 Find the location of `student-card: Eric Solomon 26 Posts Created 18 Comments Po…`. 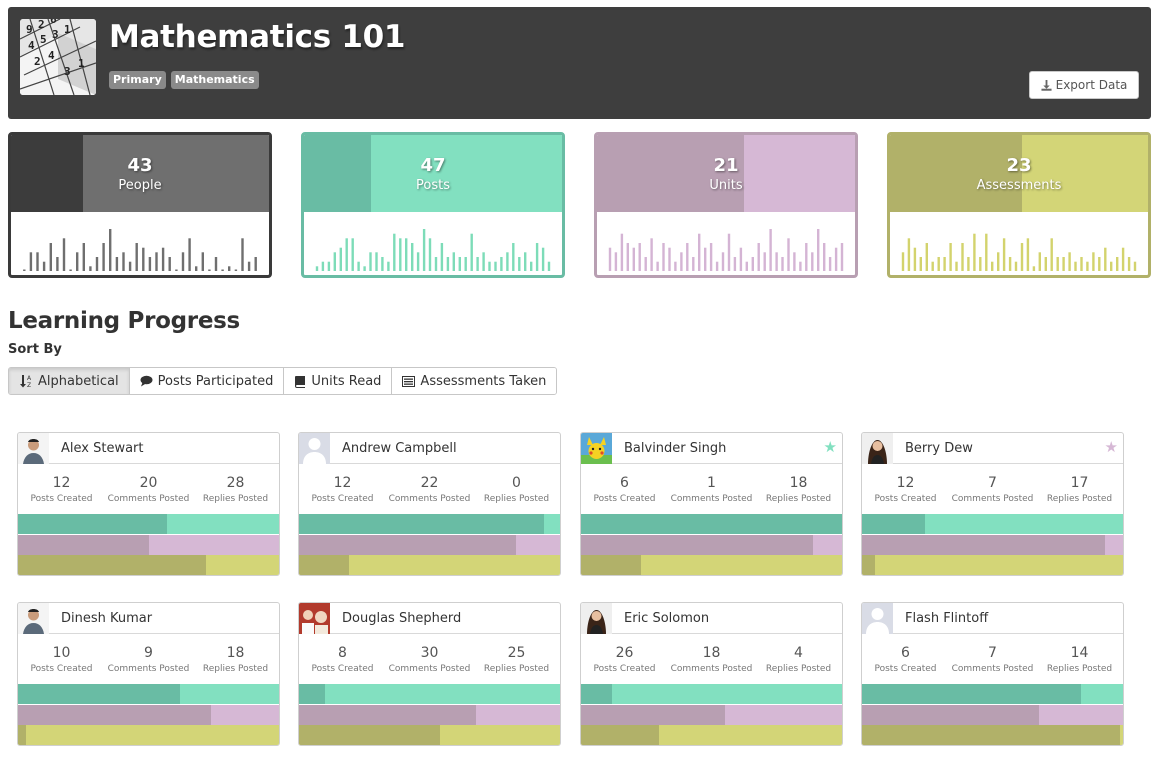

student-card: Eric Solomon 26 Posts Created 18 Comments Po… is located at coordinates (711, 674).